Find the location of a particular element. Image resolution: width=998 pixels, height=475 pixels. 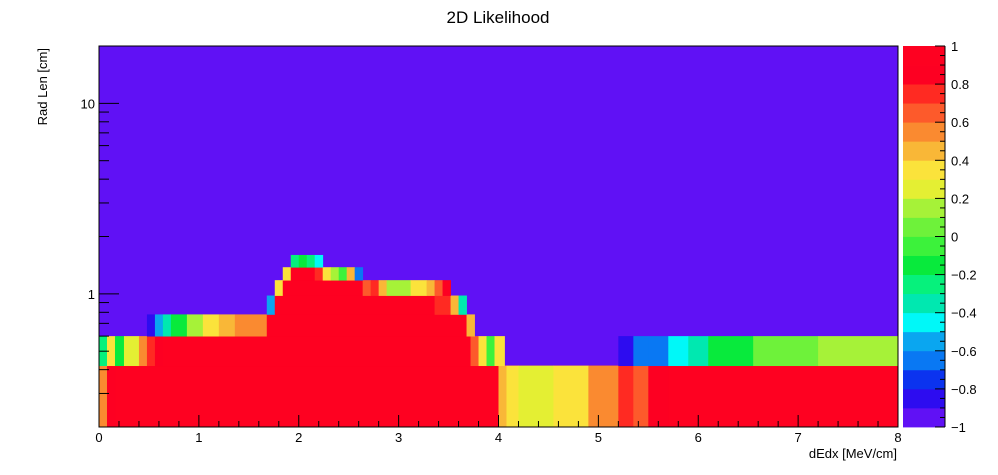

y-tick-label: 10 is located at coordinates (88, 103).